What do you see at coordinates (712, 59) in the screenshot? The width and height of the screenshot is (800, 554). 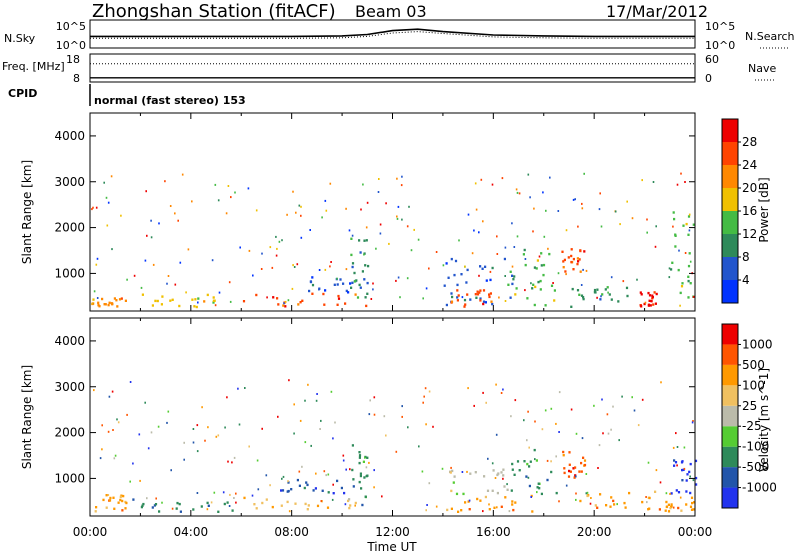 I see `freq-right-tick-top: 60` at bounding box center [712, 59].